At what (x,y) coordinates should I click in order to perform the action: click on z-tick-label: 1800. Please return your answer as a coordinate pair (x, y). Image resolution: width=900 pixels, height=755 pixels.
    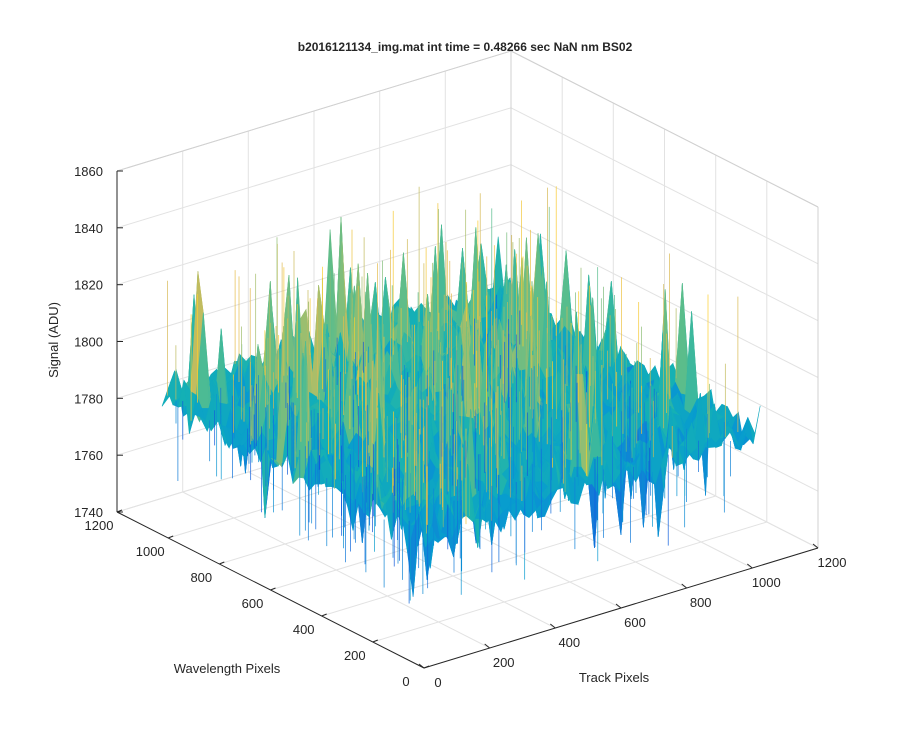
    Looking at the image, I should click on (88, 342).